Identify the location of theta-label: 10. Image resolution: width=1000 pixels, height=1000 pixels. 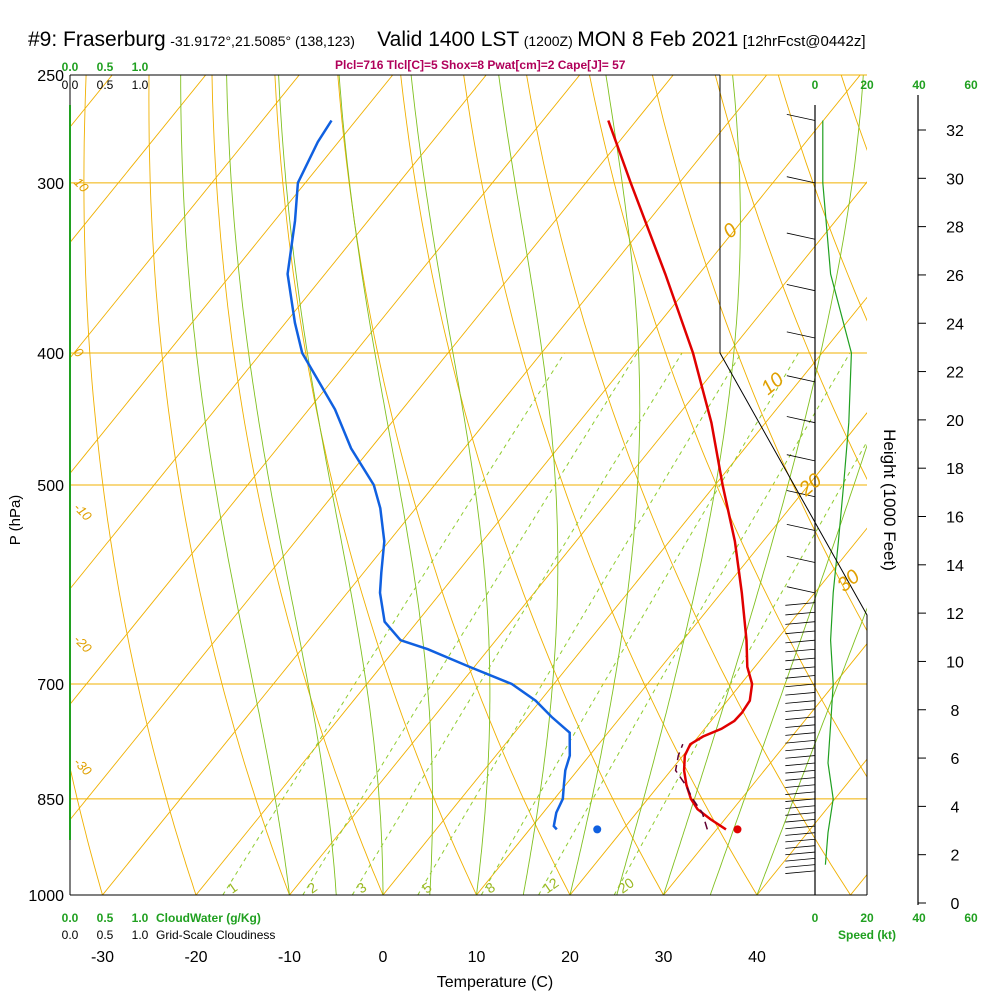
(81, 184).